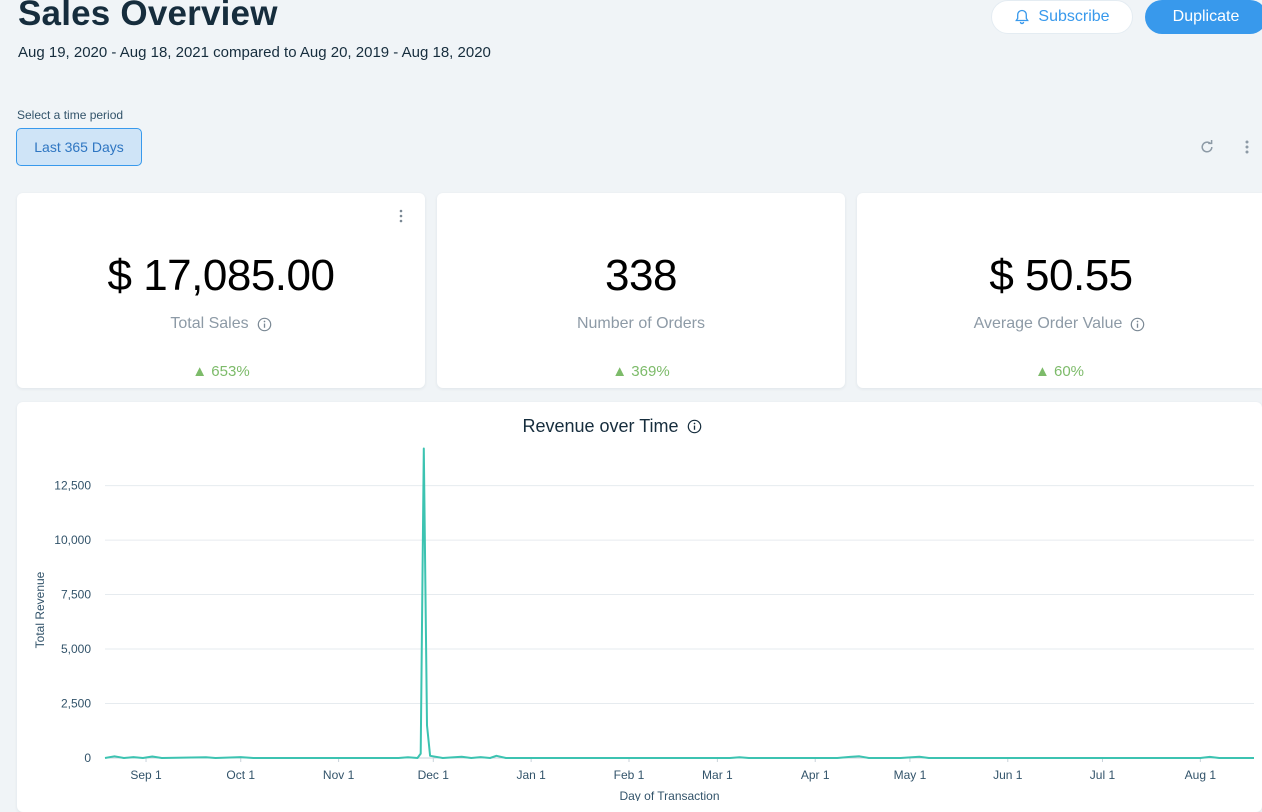 This screenshot has width=1262, height=812. I want to click on chart-title: Revenue over Time, so click(612, 426).